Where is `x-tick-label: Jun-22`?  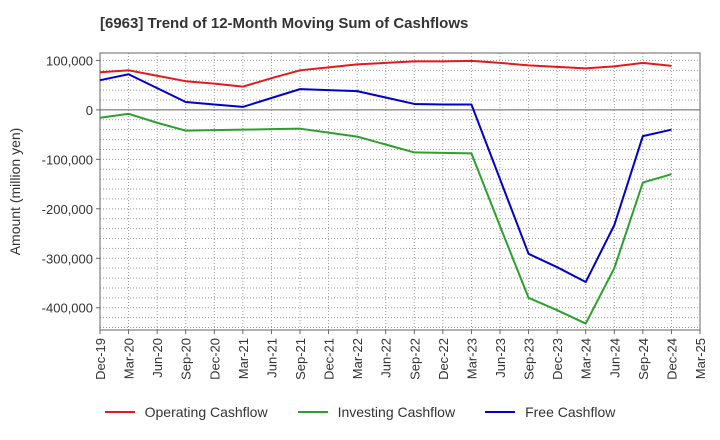
x-tick-label: Jun-22 is located at coordinates (386, 358).